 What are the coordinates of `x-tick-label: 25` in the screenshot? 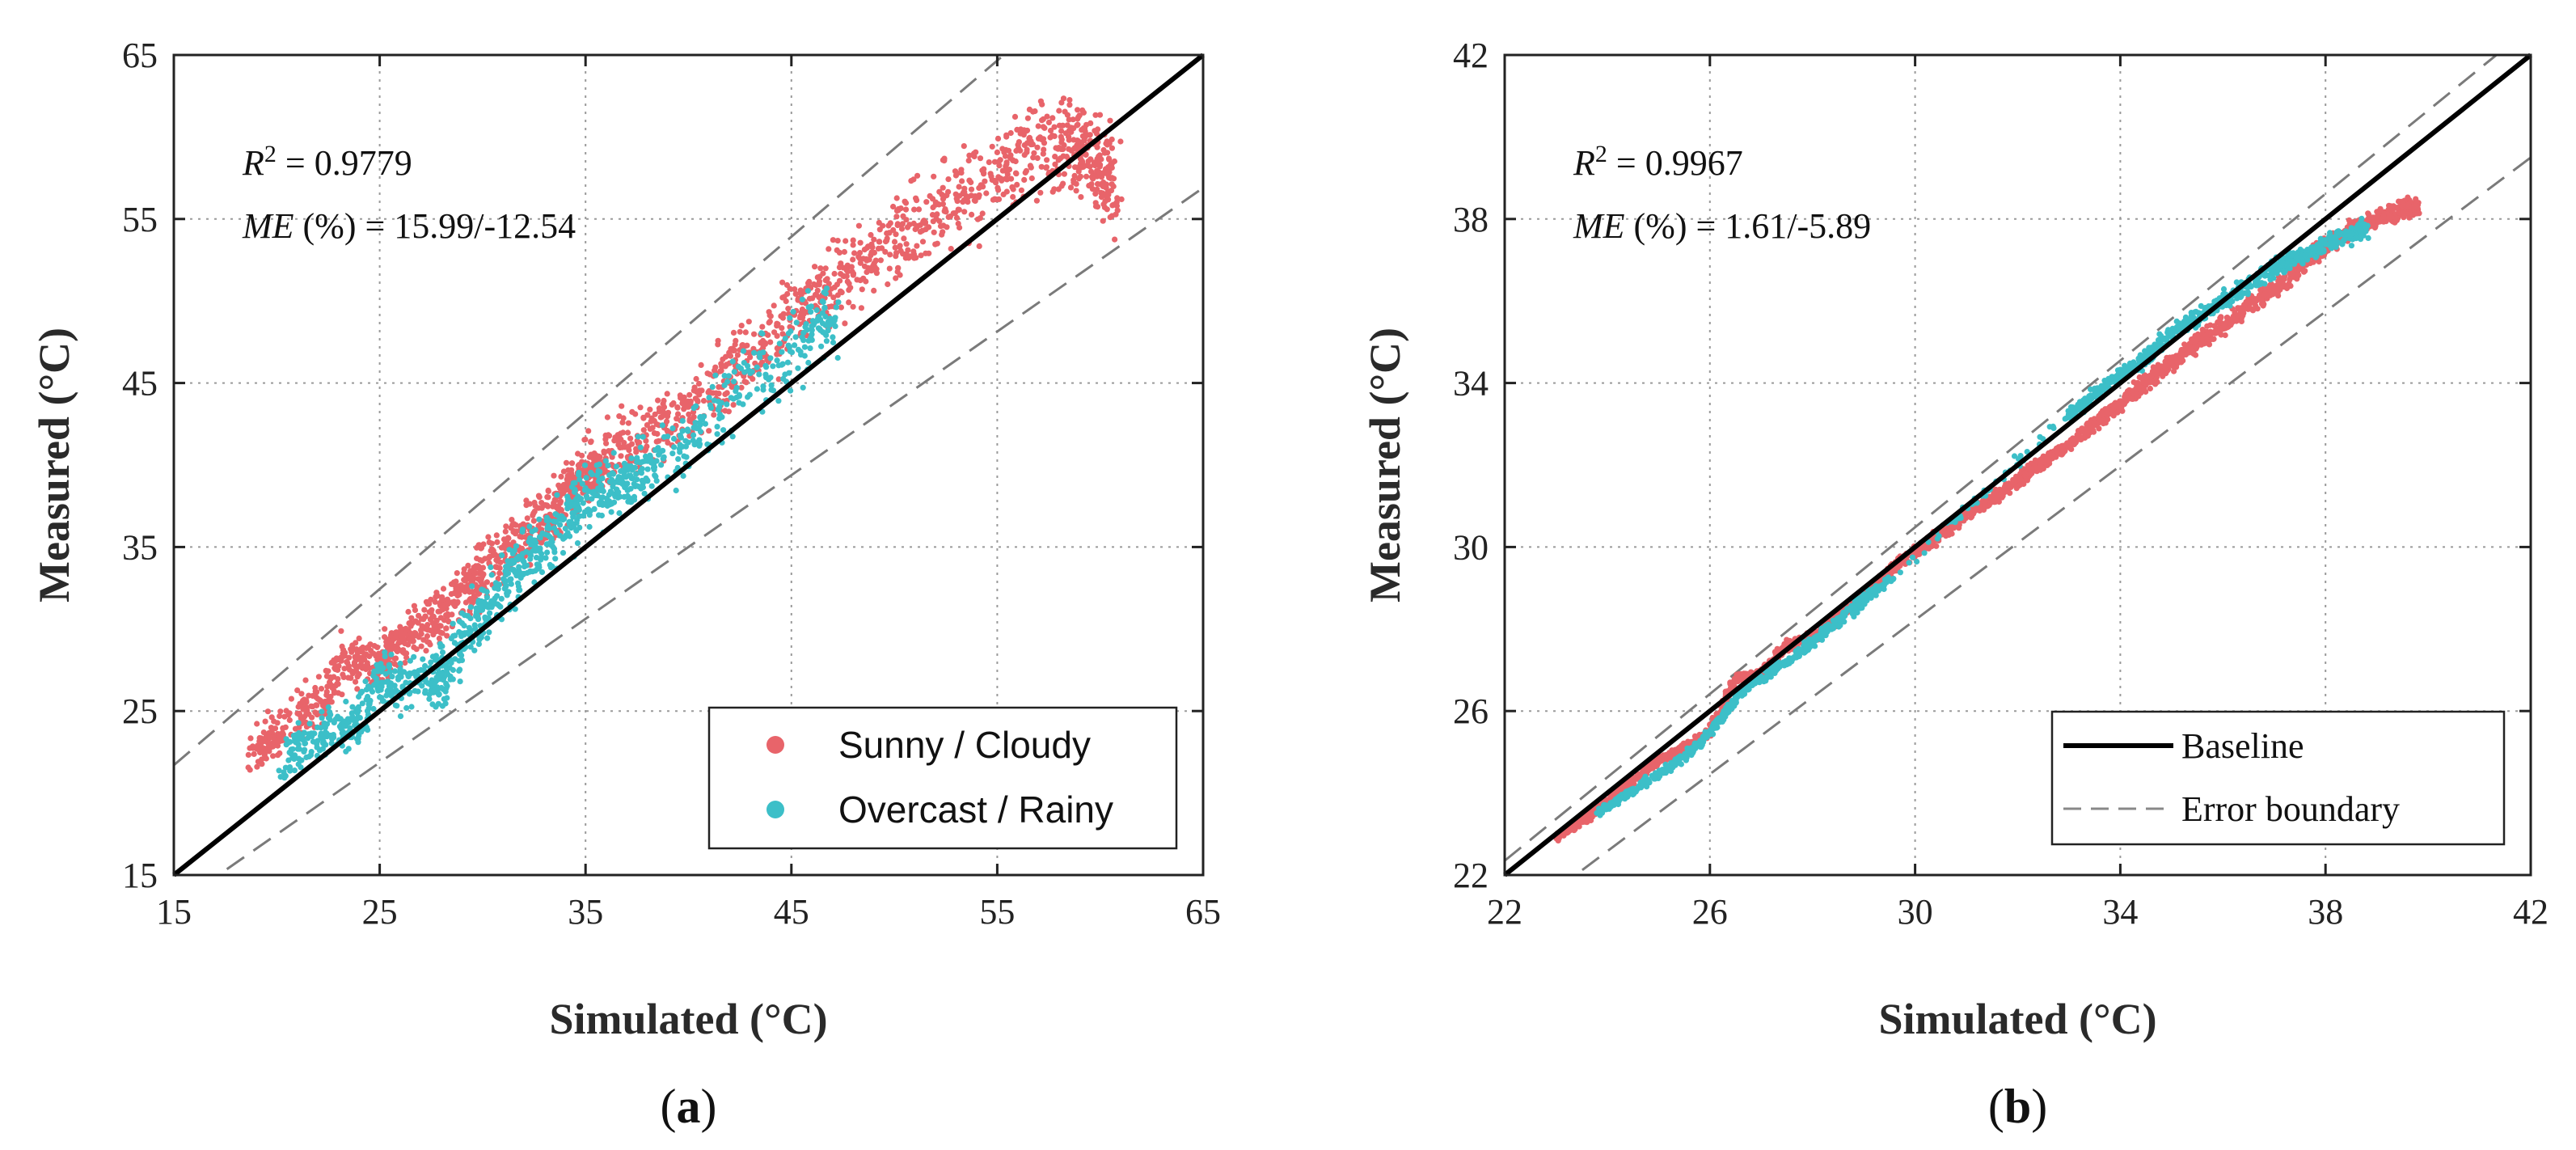 It's located at (380, 912).